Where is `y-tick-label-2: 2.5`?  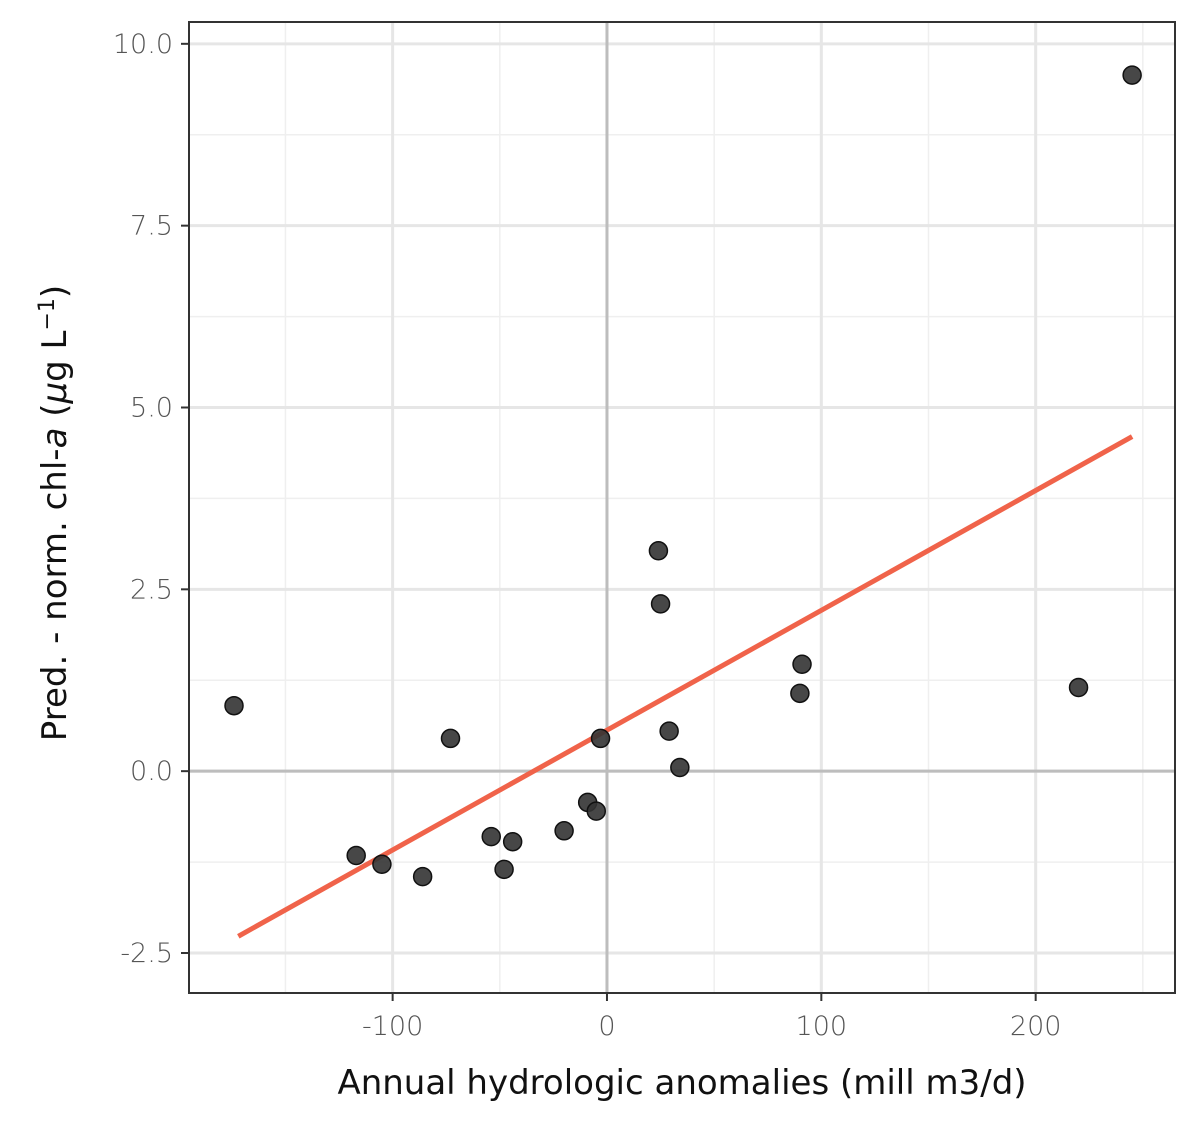 y-tick-label-2: 2.5 is located at coordinates (151, 589).